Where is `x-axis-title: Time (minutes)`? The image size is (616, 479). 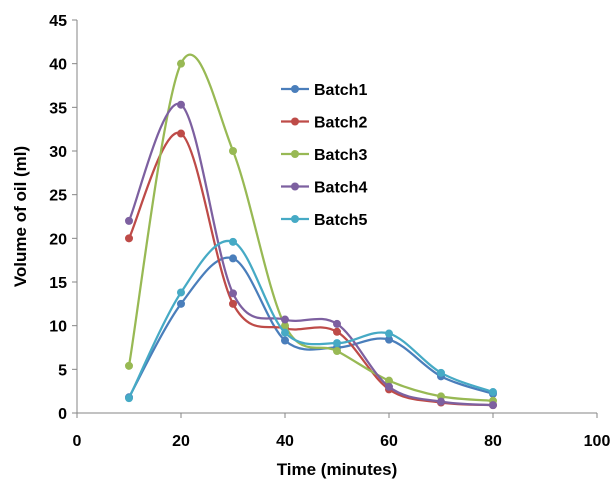
x-axis-title: Time (minutes) is located at coordinates (337, 469).